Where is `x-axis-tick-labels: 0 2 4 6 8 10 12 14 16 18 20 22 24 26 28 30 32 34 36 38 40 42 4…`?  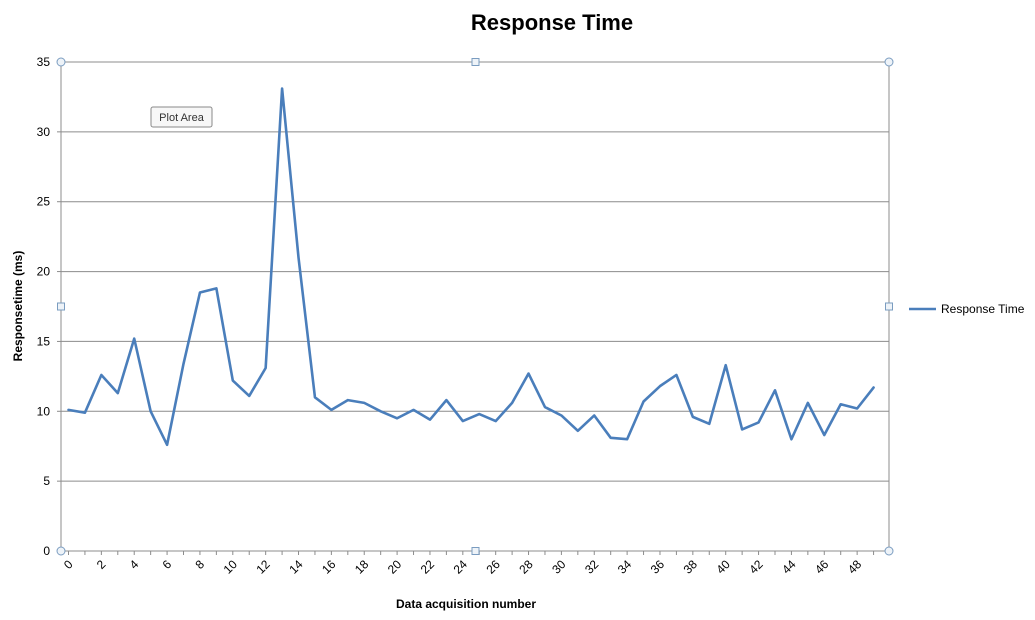 x-axis-tick-labels: 0 2 4 6 8 10 12 14 16 18 20 22 24 26 28 30 32 34 36 38 40 42 4… is located at coordinates (468, 564).